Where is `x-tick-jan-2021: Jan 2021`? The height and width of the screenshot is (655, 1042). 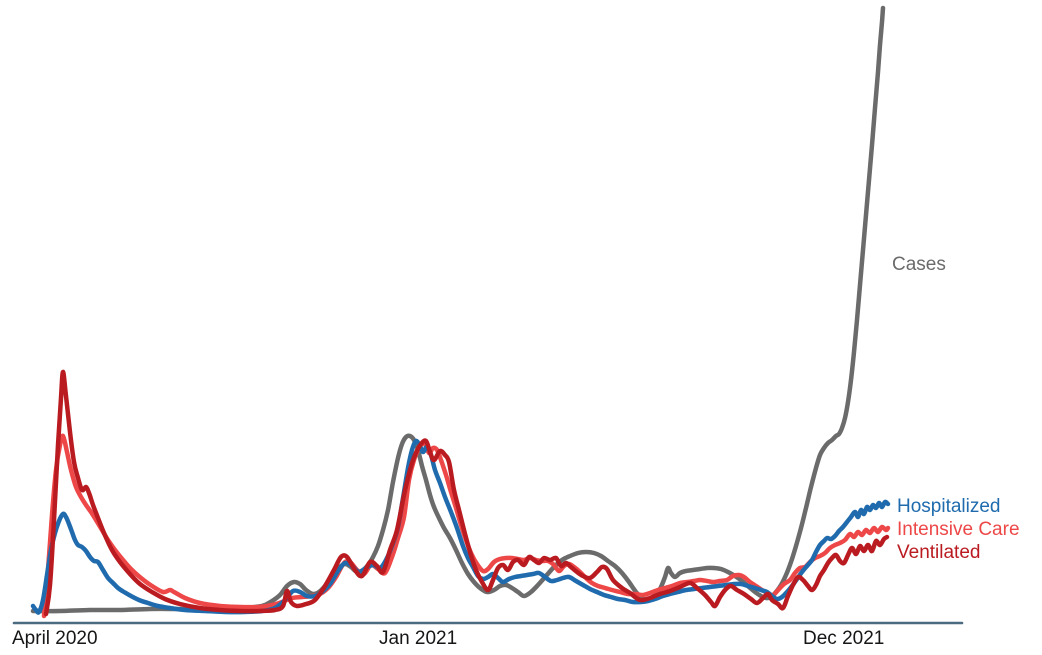
x-tick-jan-2021: Jan 2021 is located at coordinates (418, 638).